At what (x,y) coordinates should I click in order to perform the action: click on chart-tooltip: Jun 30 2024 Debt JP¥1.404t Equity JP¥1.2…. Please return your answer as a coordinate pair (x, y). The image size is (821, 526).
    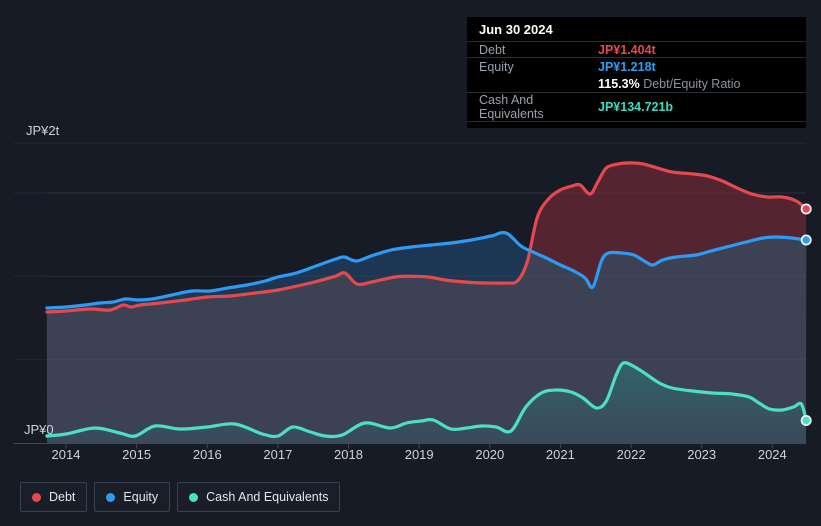
    Looking at the image, I should click on (636, 72).